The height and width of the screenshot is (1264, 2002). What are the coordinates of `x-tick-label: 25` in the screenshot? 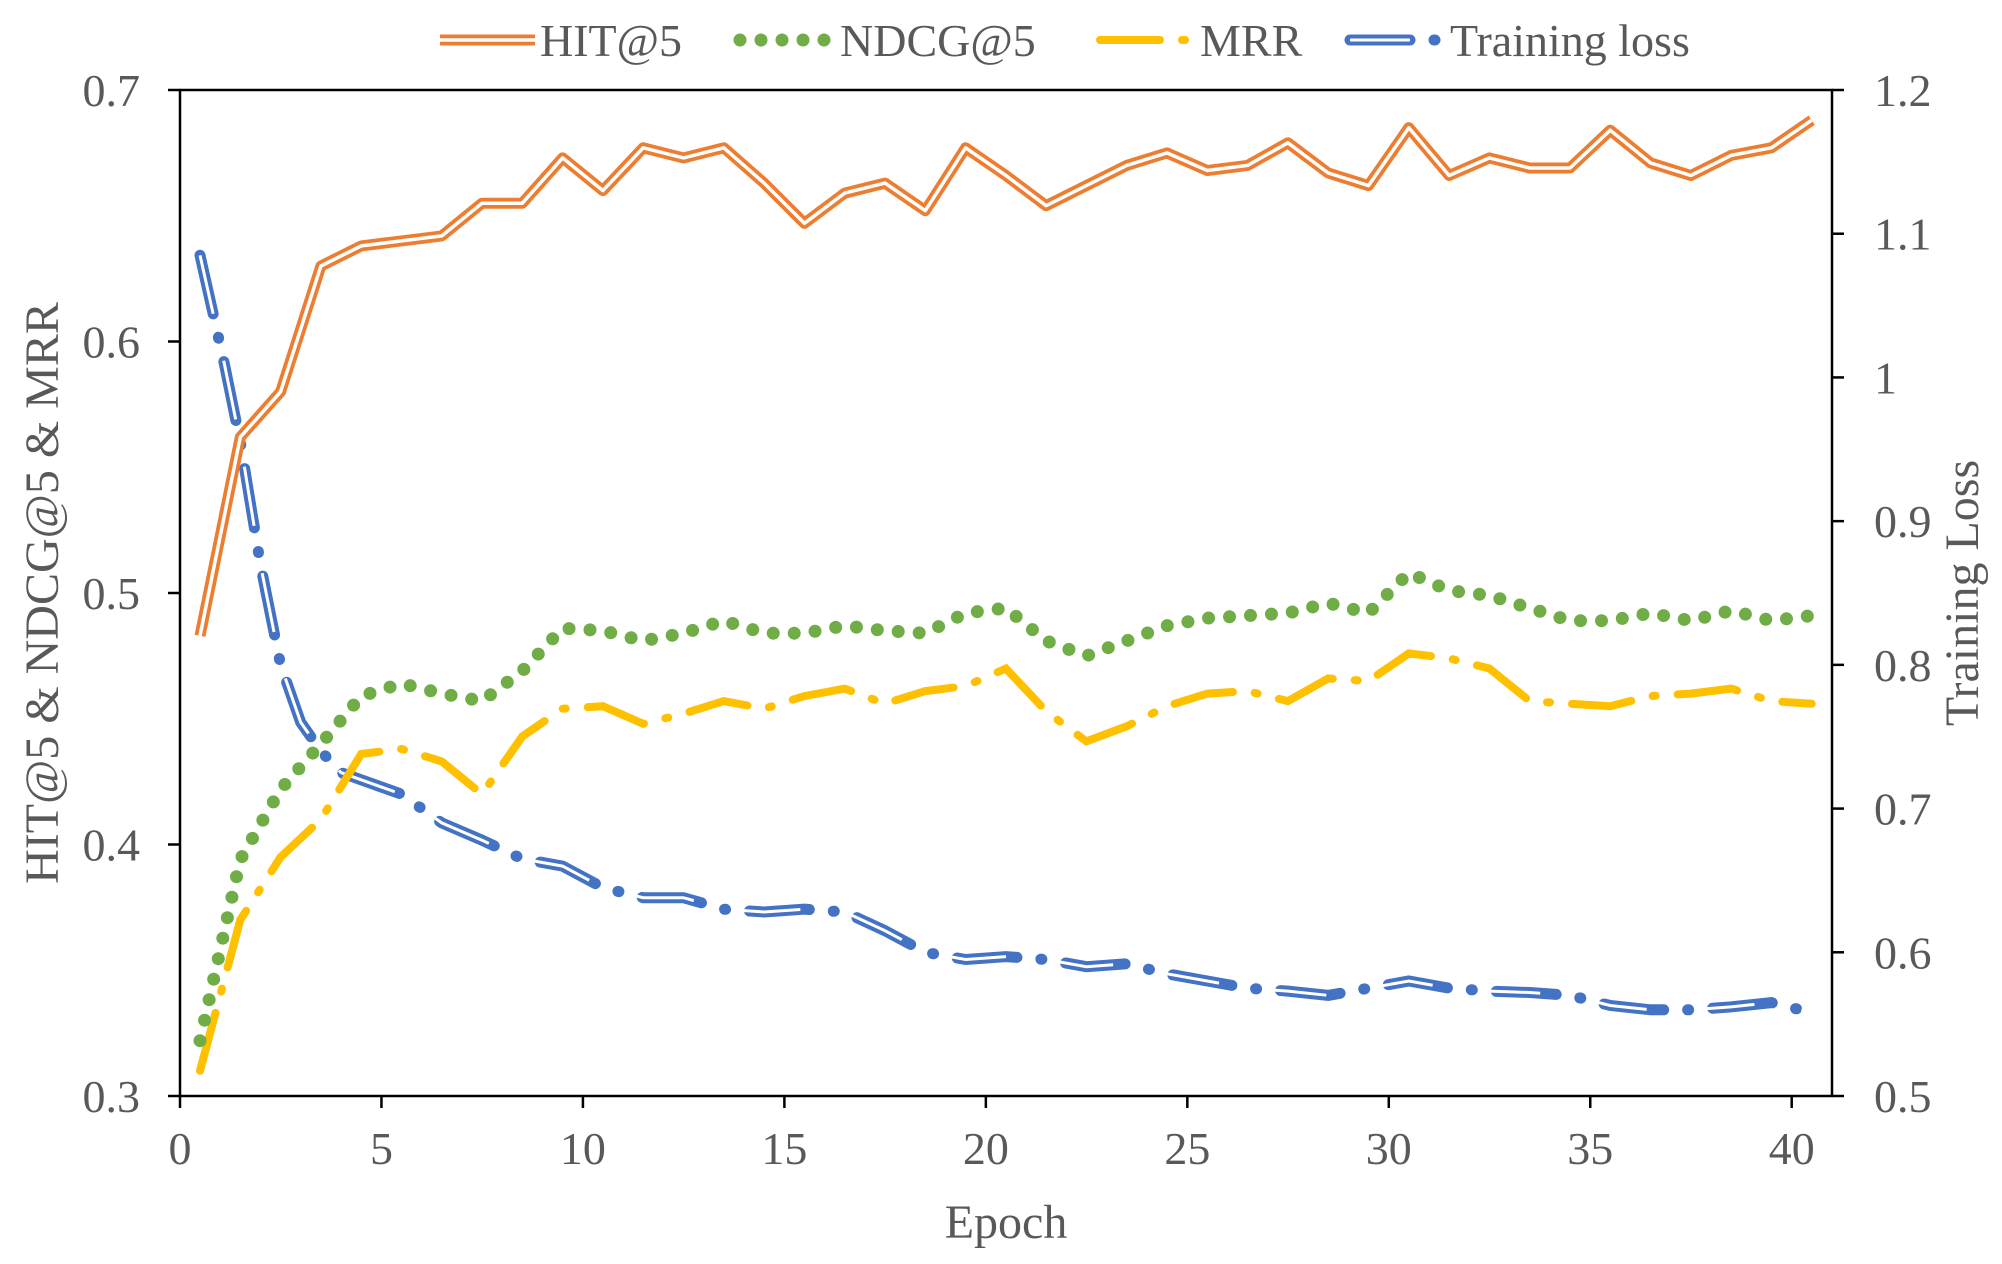 It's located at (1187, 1148).